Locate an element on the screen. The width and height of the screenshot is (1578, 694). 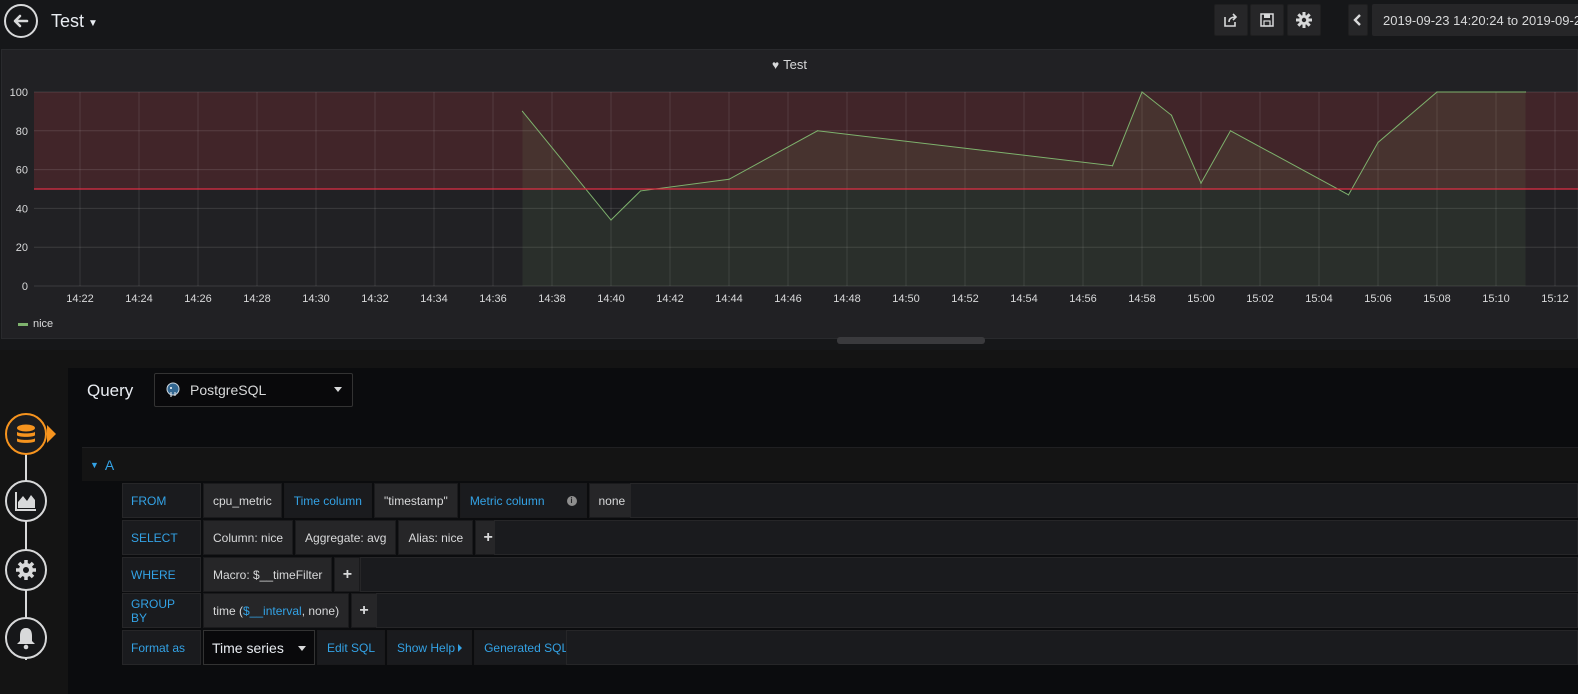
y-tick-label: 0 is located at coordinates (25, 287).